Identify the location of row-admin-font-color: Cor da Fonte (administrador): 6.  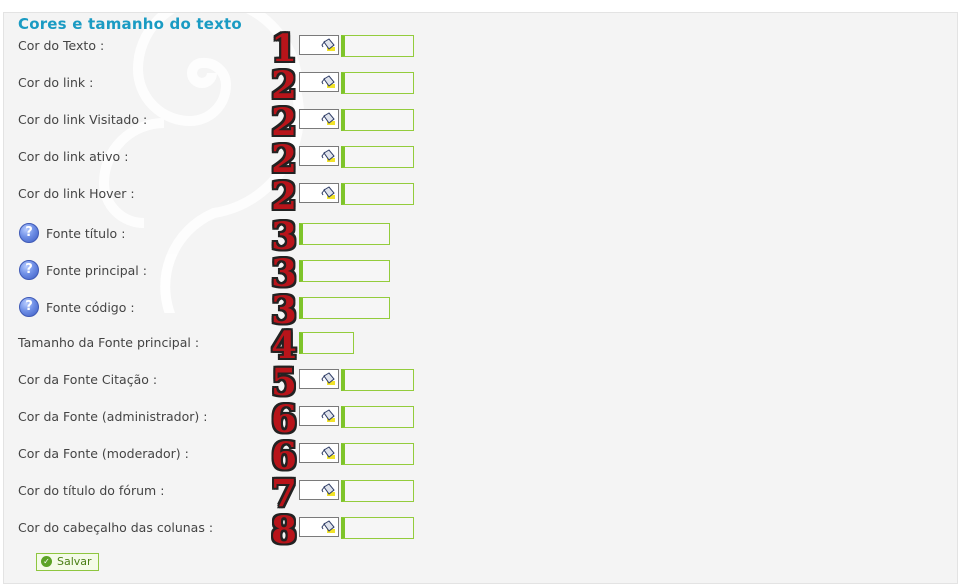
(304, 419).